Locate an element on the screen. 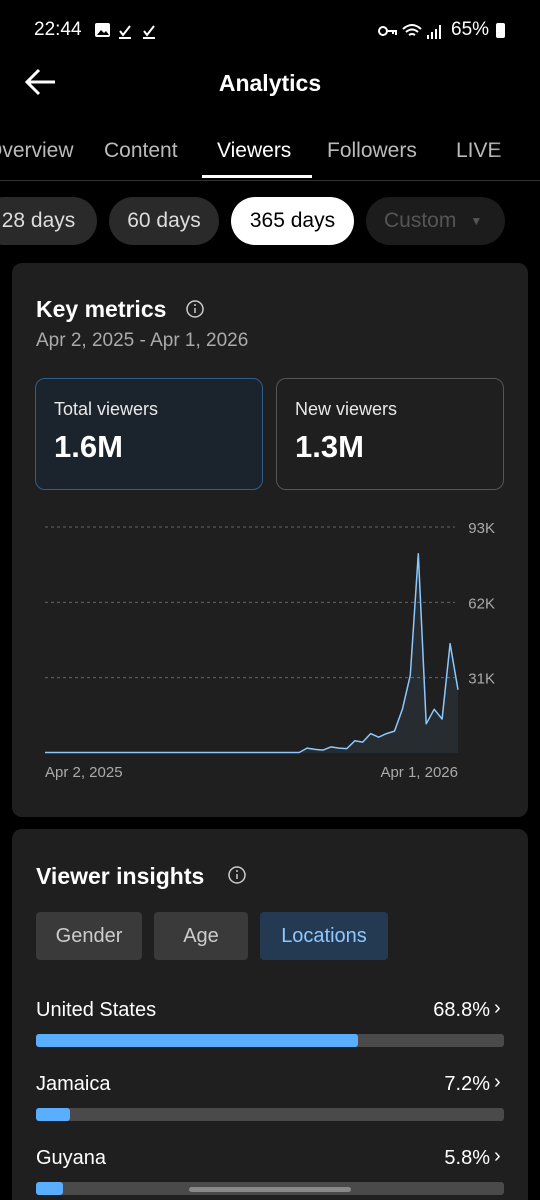 This screenshot has height=1200, width=540. location-name: Jamaica is located at coordinates (73, 1084).